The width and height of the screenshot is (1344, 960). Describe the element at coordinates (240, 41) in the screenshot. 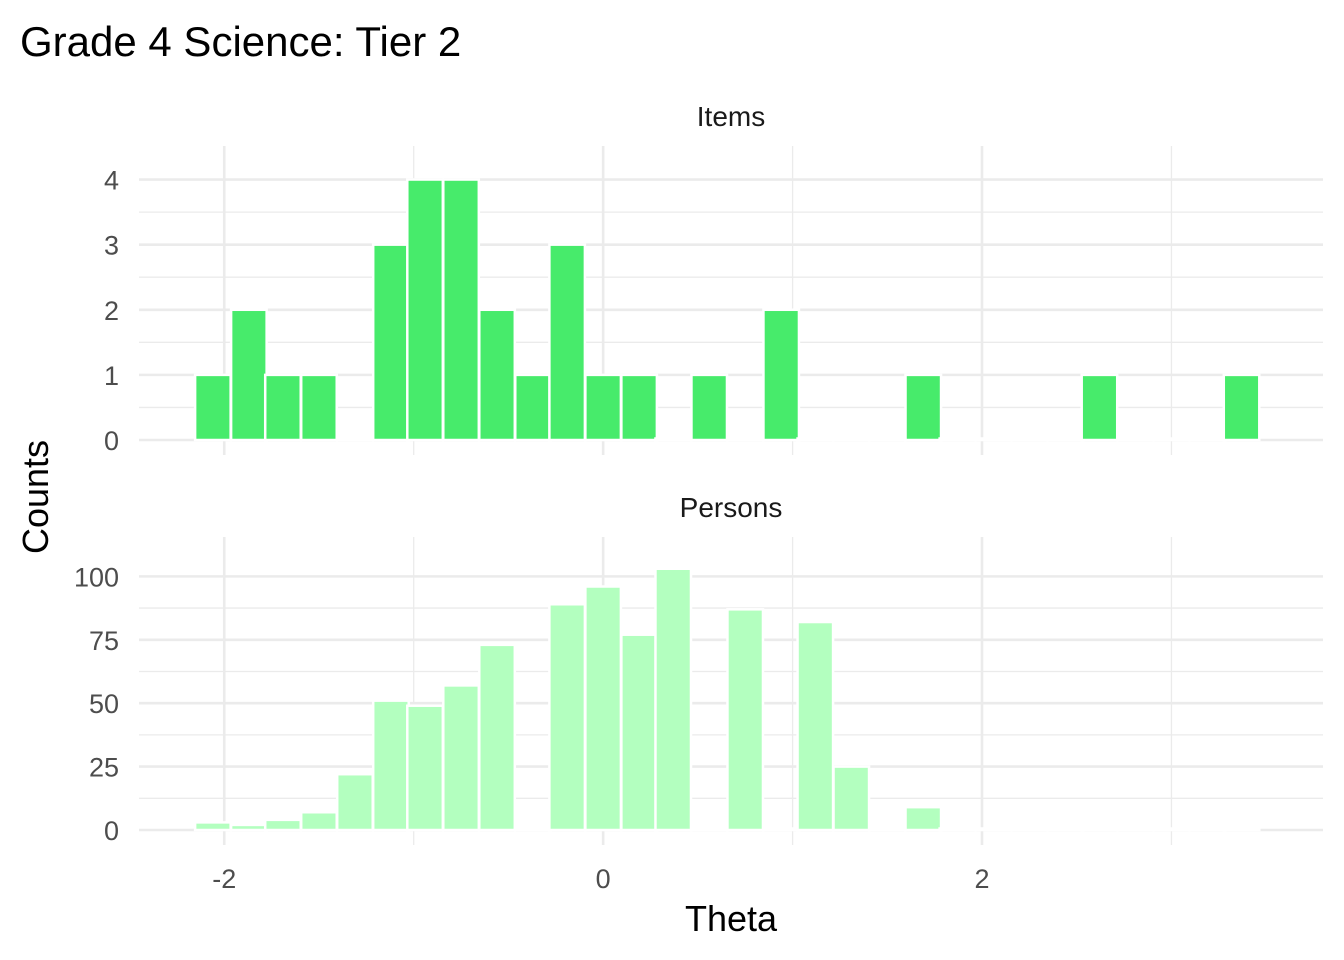

I see `chart-title: Grade 4 Science: Tier 2` at that location.